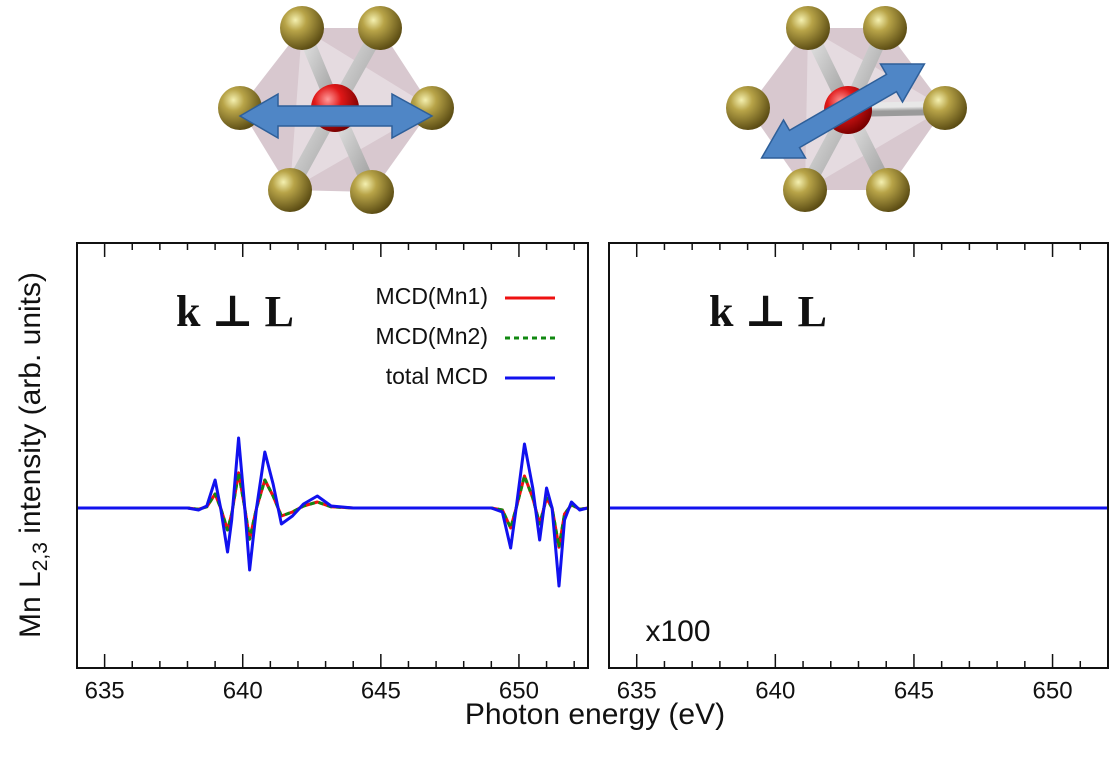 This screenshot has width=1110, height=767. I want to click on structure-left, so click(336, 110).